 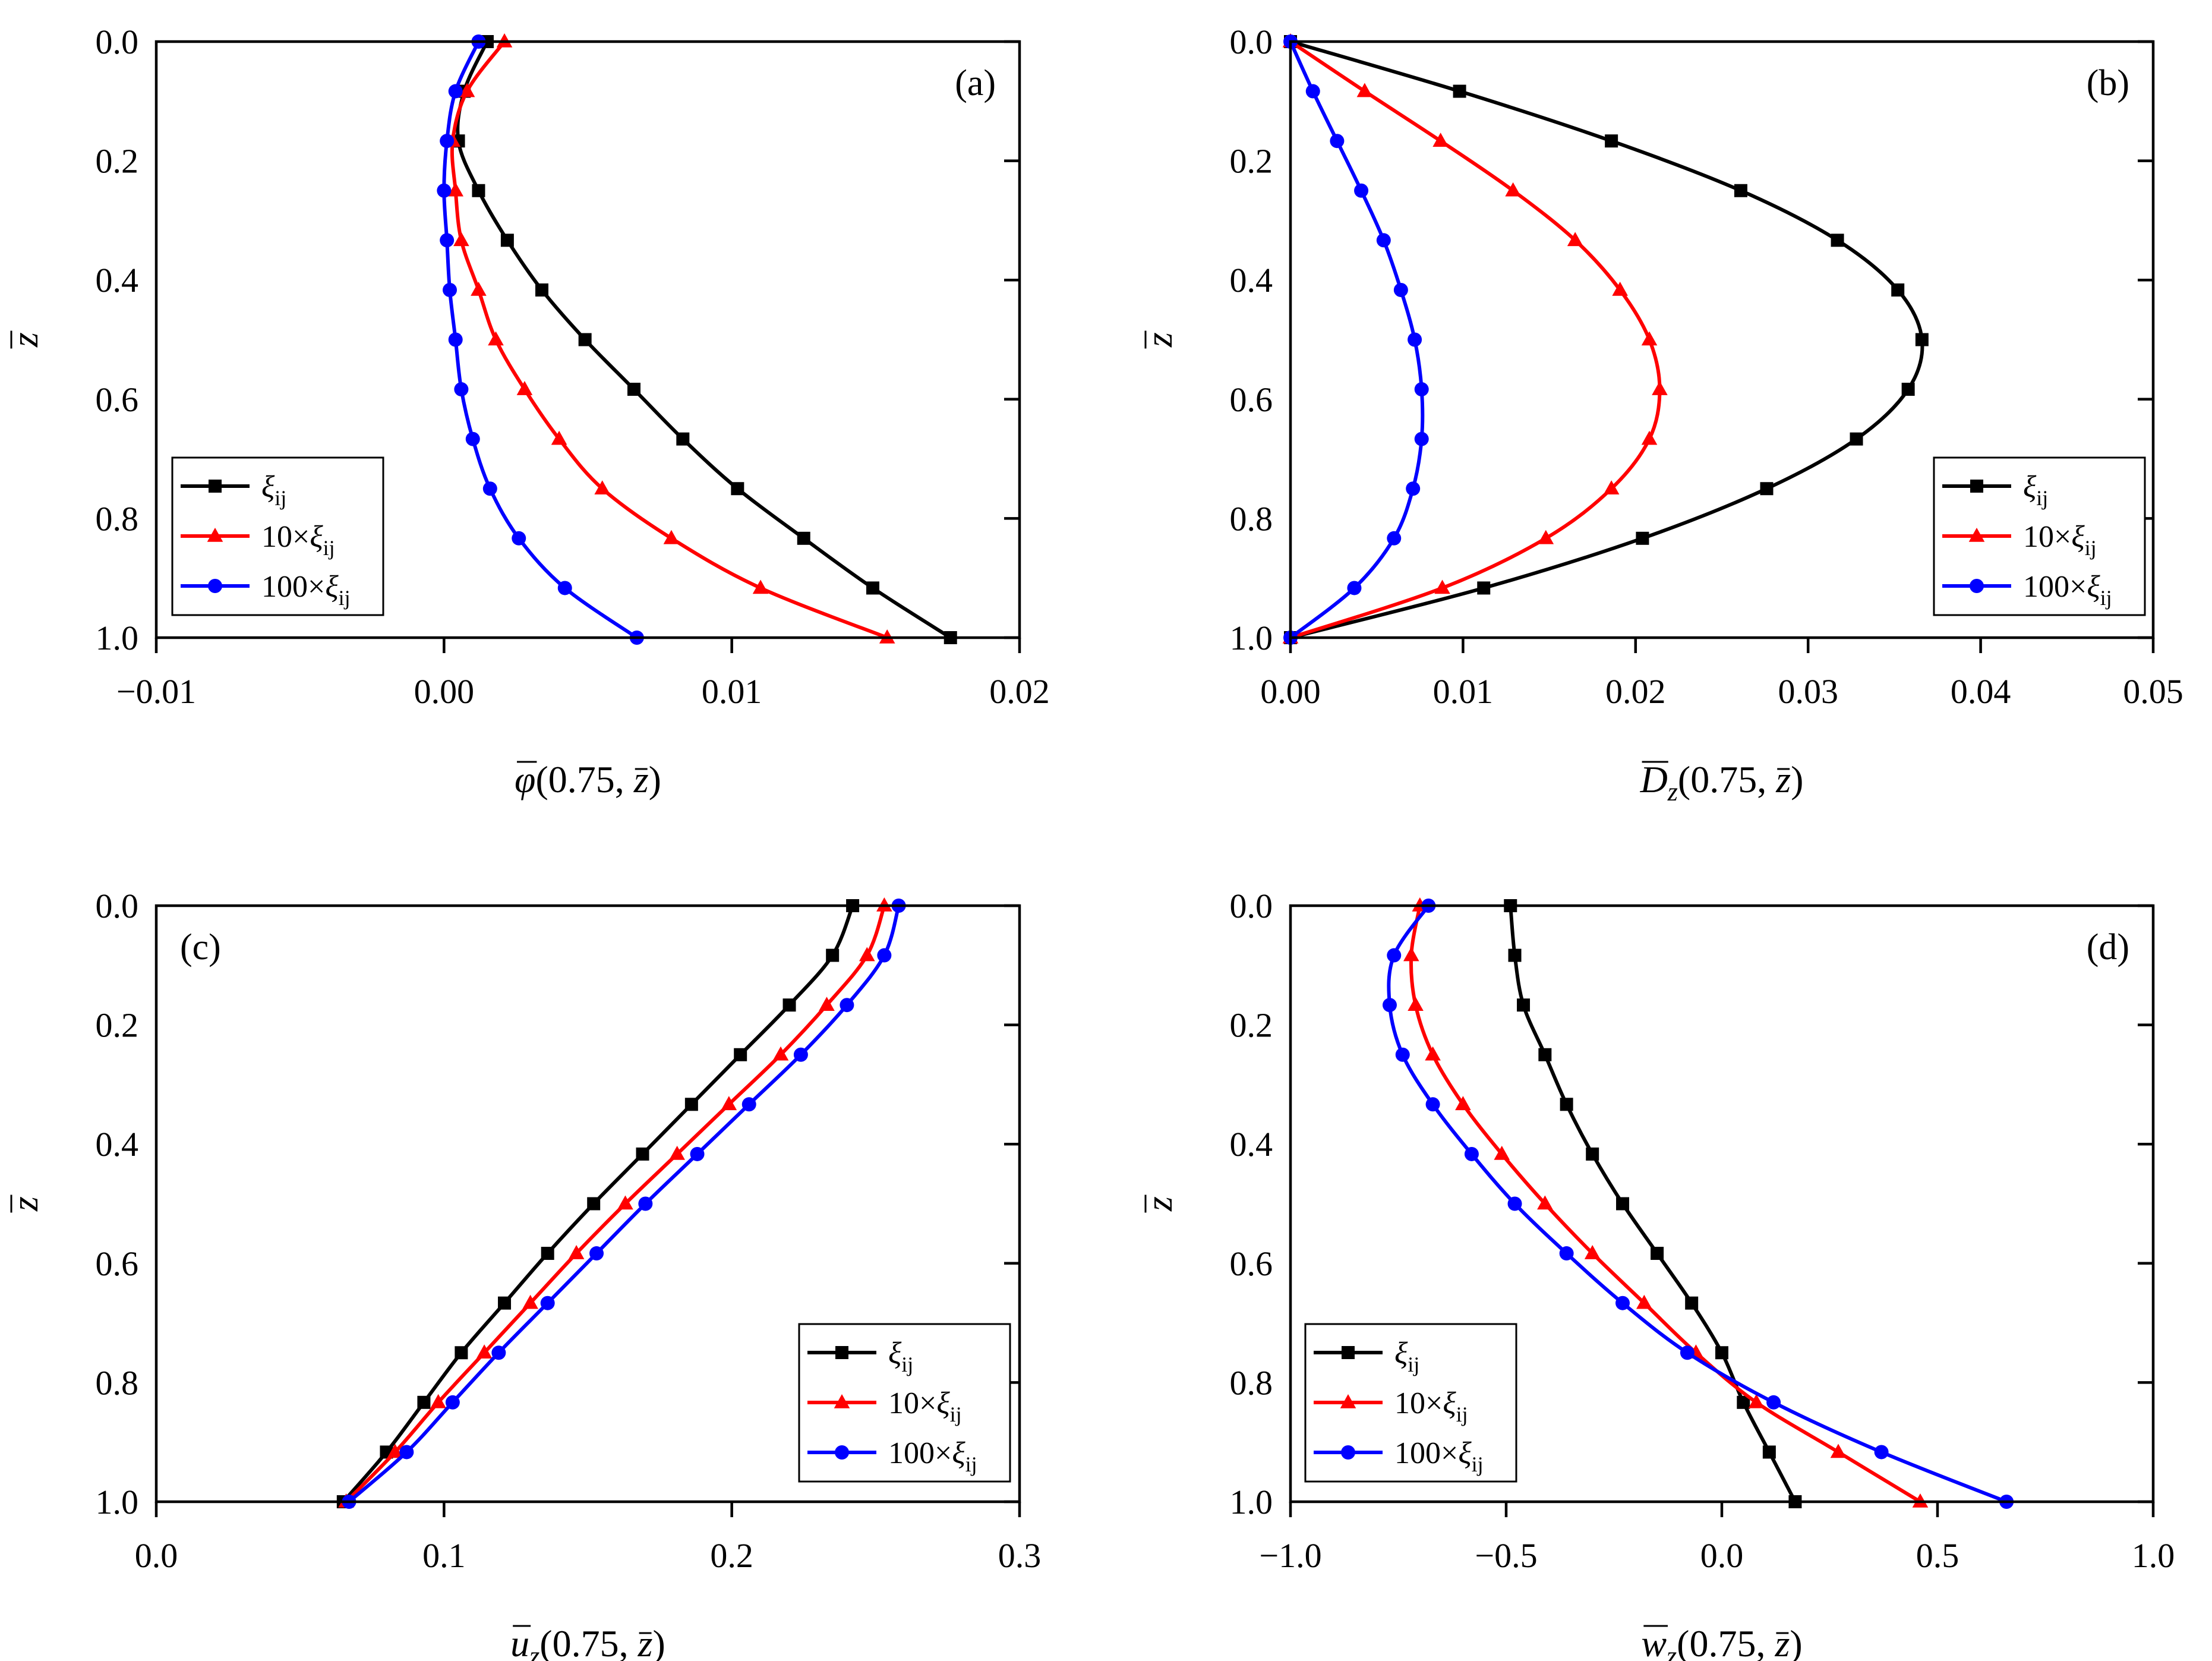 I want to click on x-tick-label: 0.00, so click(x=444, y=691).